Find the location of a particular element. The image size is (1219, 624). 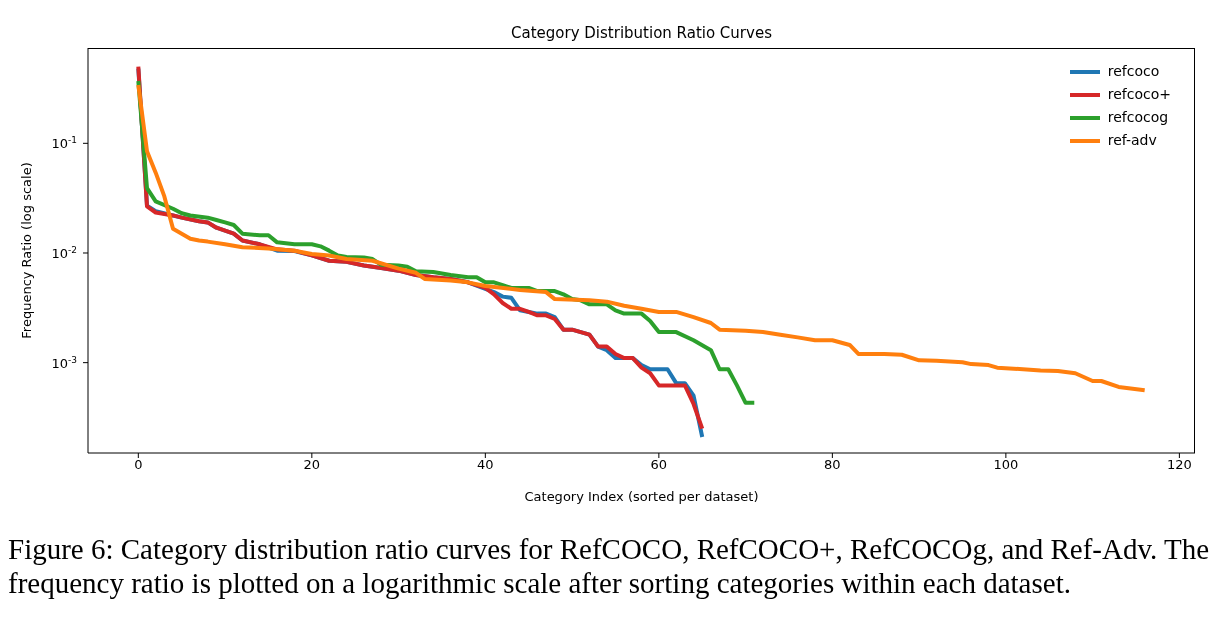

x-tick-label: 60 is located at coordinates (659, 465).